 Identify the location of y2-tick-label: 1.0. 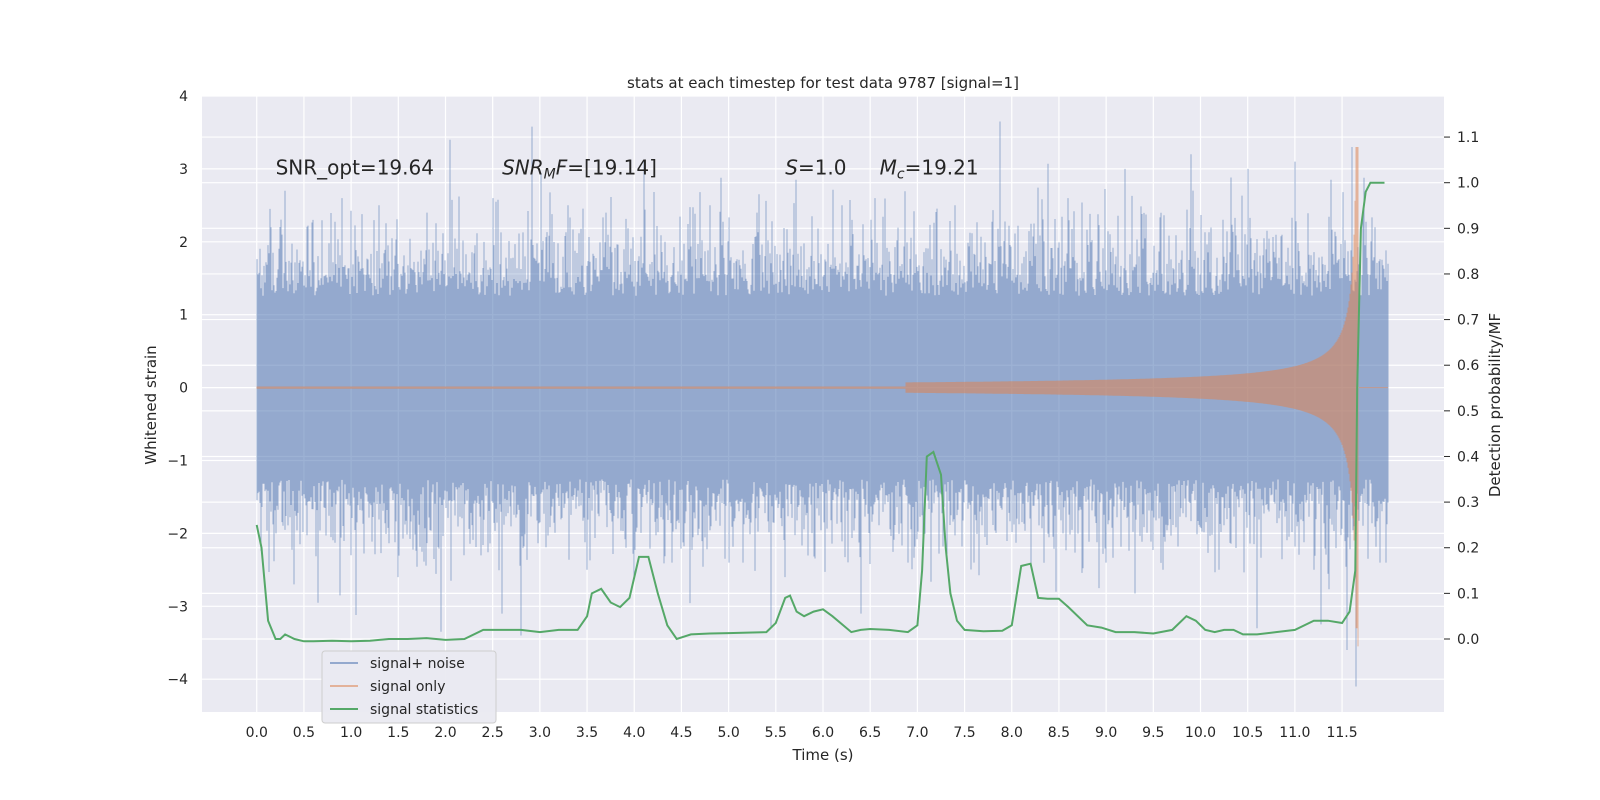
(1468, 184).